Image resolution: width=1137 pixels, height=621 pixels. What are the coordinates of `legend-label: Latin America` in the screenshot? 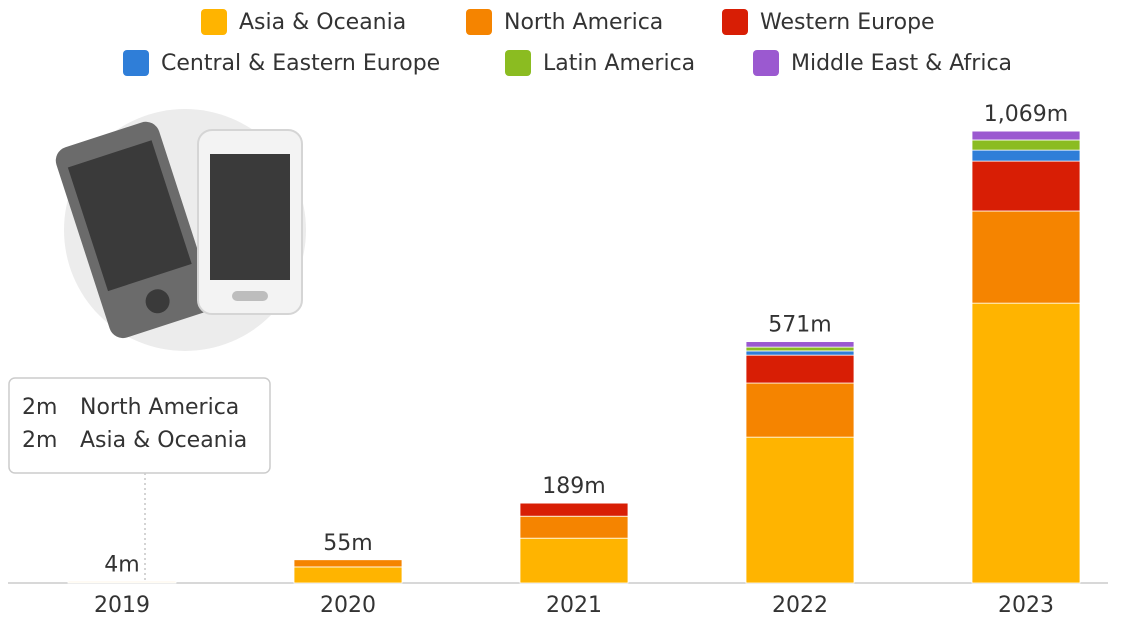 It's located at (619, 63).